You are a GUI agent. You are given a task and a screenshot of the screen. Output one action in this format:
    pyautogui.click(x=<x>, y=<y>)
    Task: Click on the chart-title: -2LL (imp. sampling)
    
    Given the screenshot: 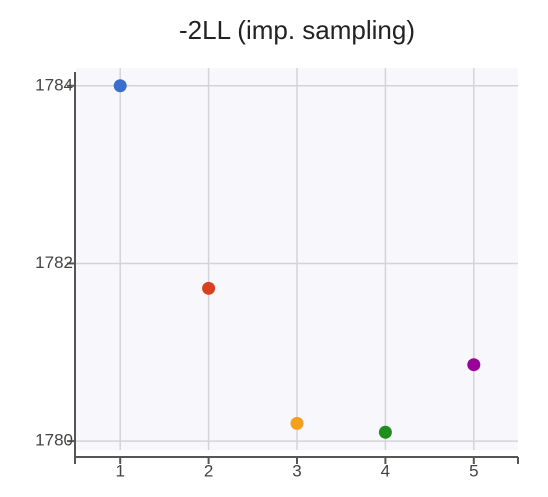 What is the action you would take?
    pyautogui.click(x=297, y=30)
    